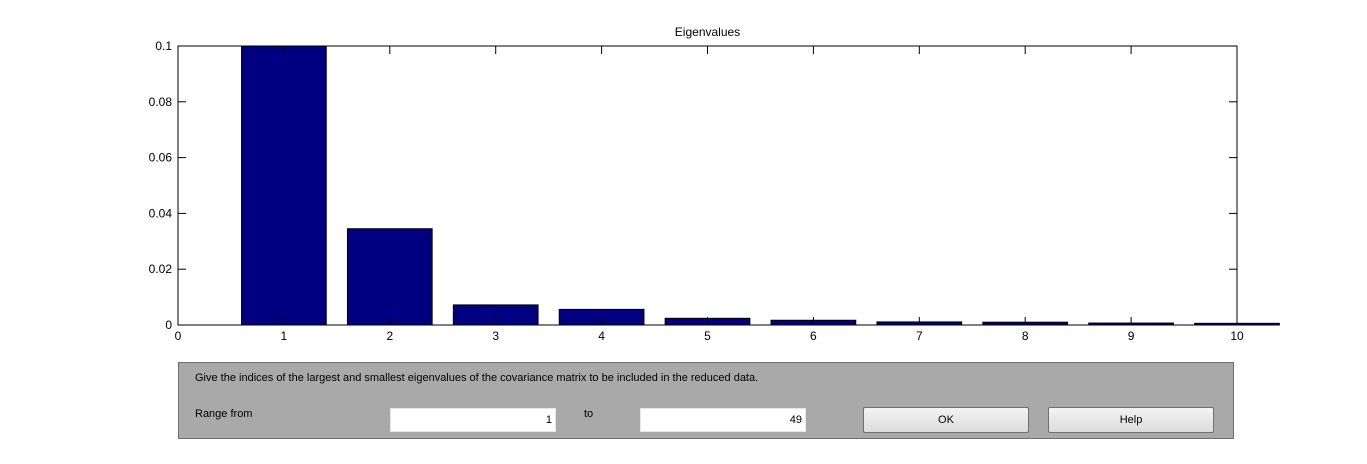 This screenshot has width=1367, height=464. What do you see at coordinates (163, 46) in the screenshot?
I see `y-tick-label: 0.1` at bounding box center [163, 46].